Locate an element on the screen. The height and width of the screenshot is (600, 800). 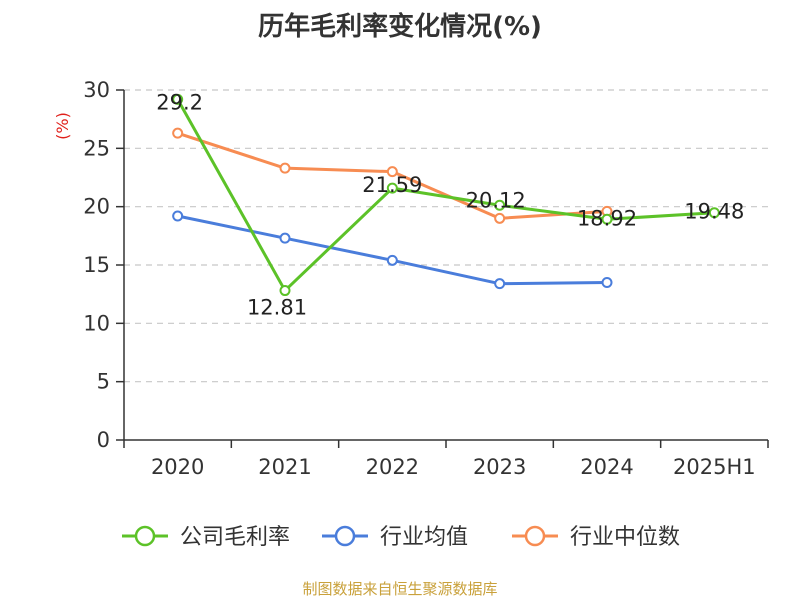
y-tick-label: 30 is located at coordinates (96, 90).